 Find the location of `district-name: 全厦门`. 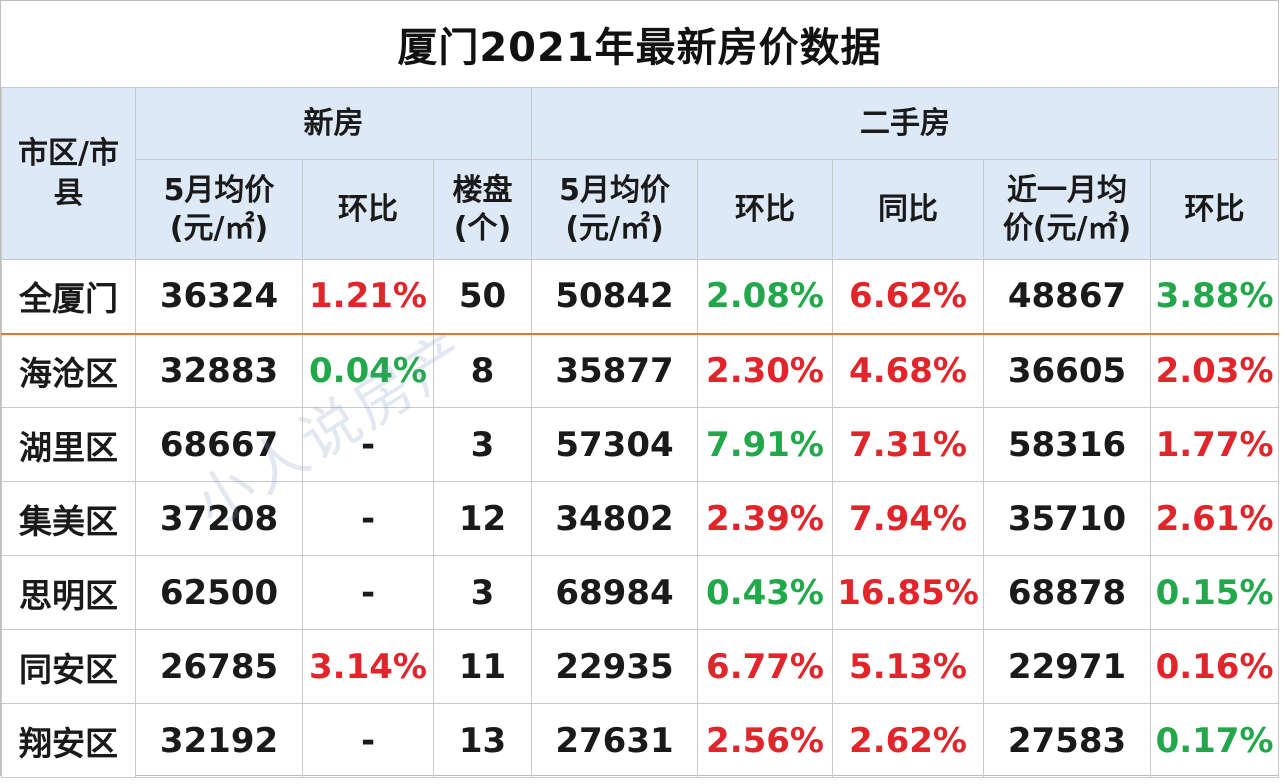

district-name: 全厦门 is located at coordinates (68, 297).